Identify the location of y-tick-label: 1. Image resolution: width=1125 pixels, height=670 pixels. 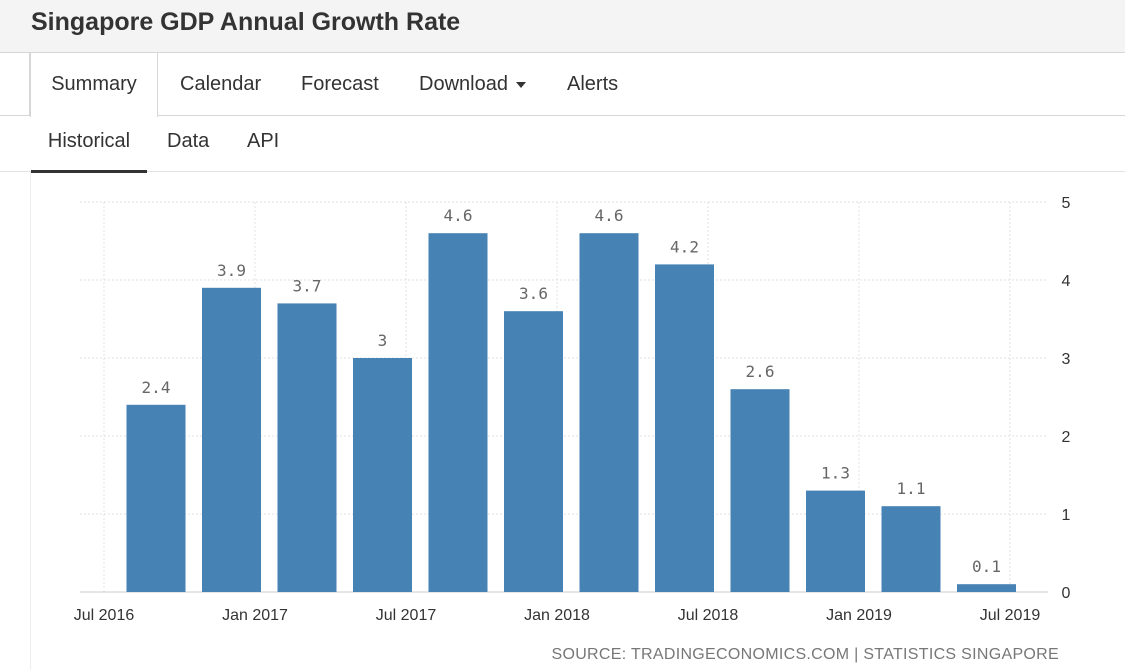
(1066, 515).